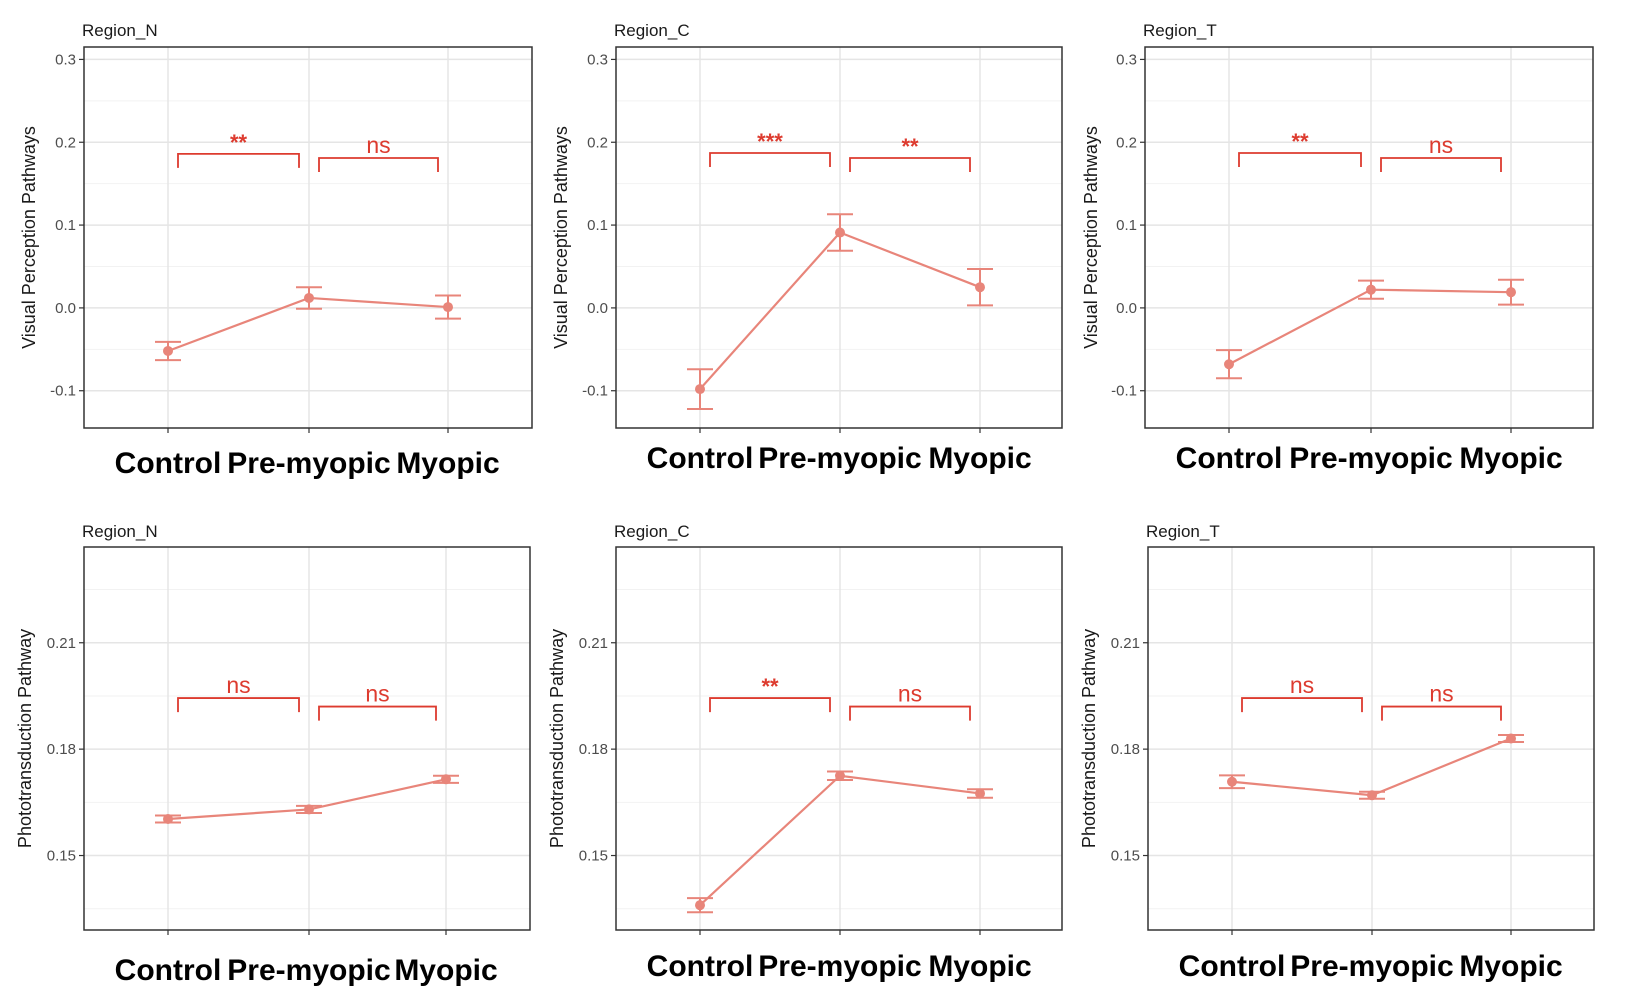  What do you see at coordinates (1370, 327) in the screenshot?
I see `series-line` at bounding box center [1370, 327].